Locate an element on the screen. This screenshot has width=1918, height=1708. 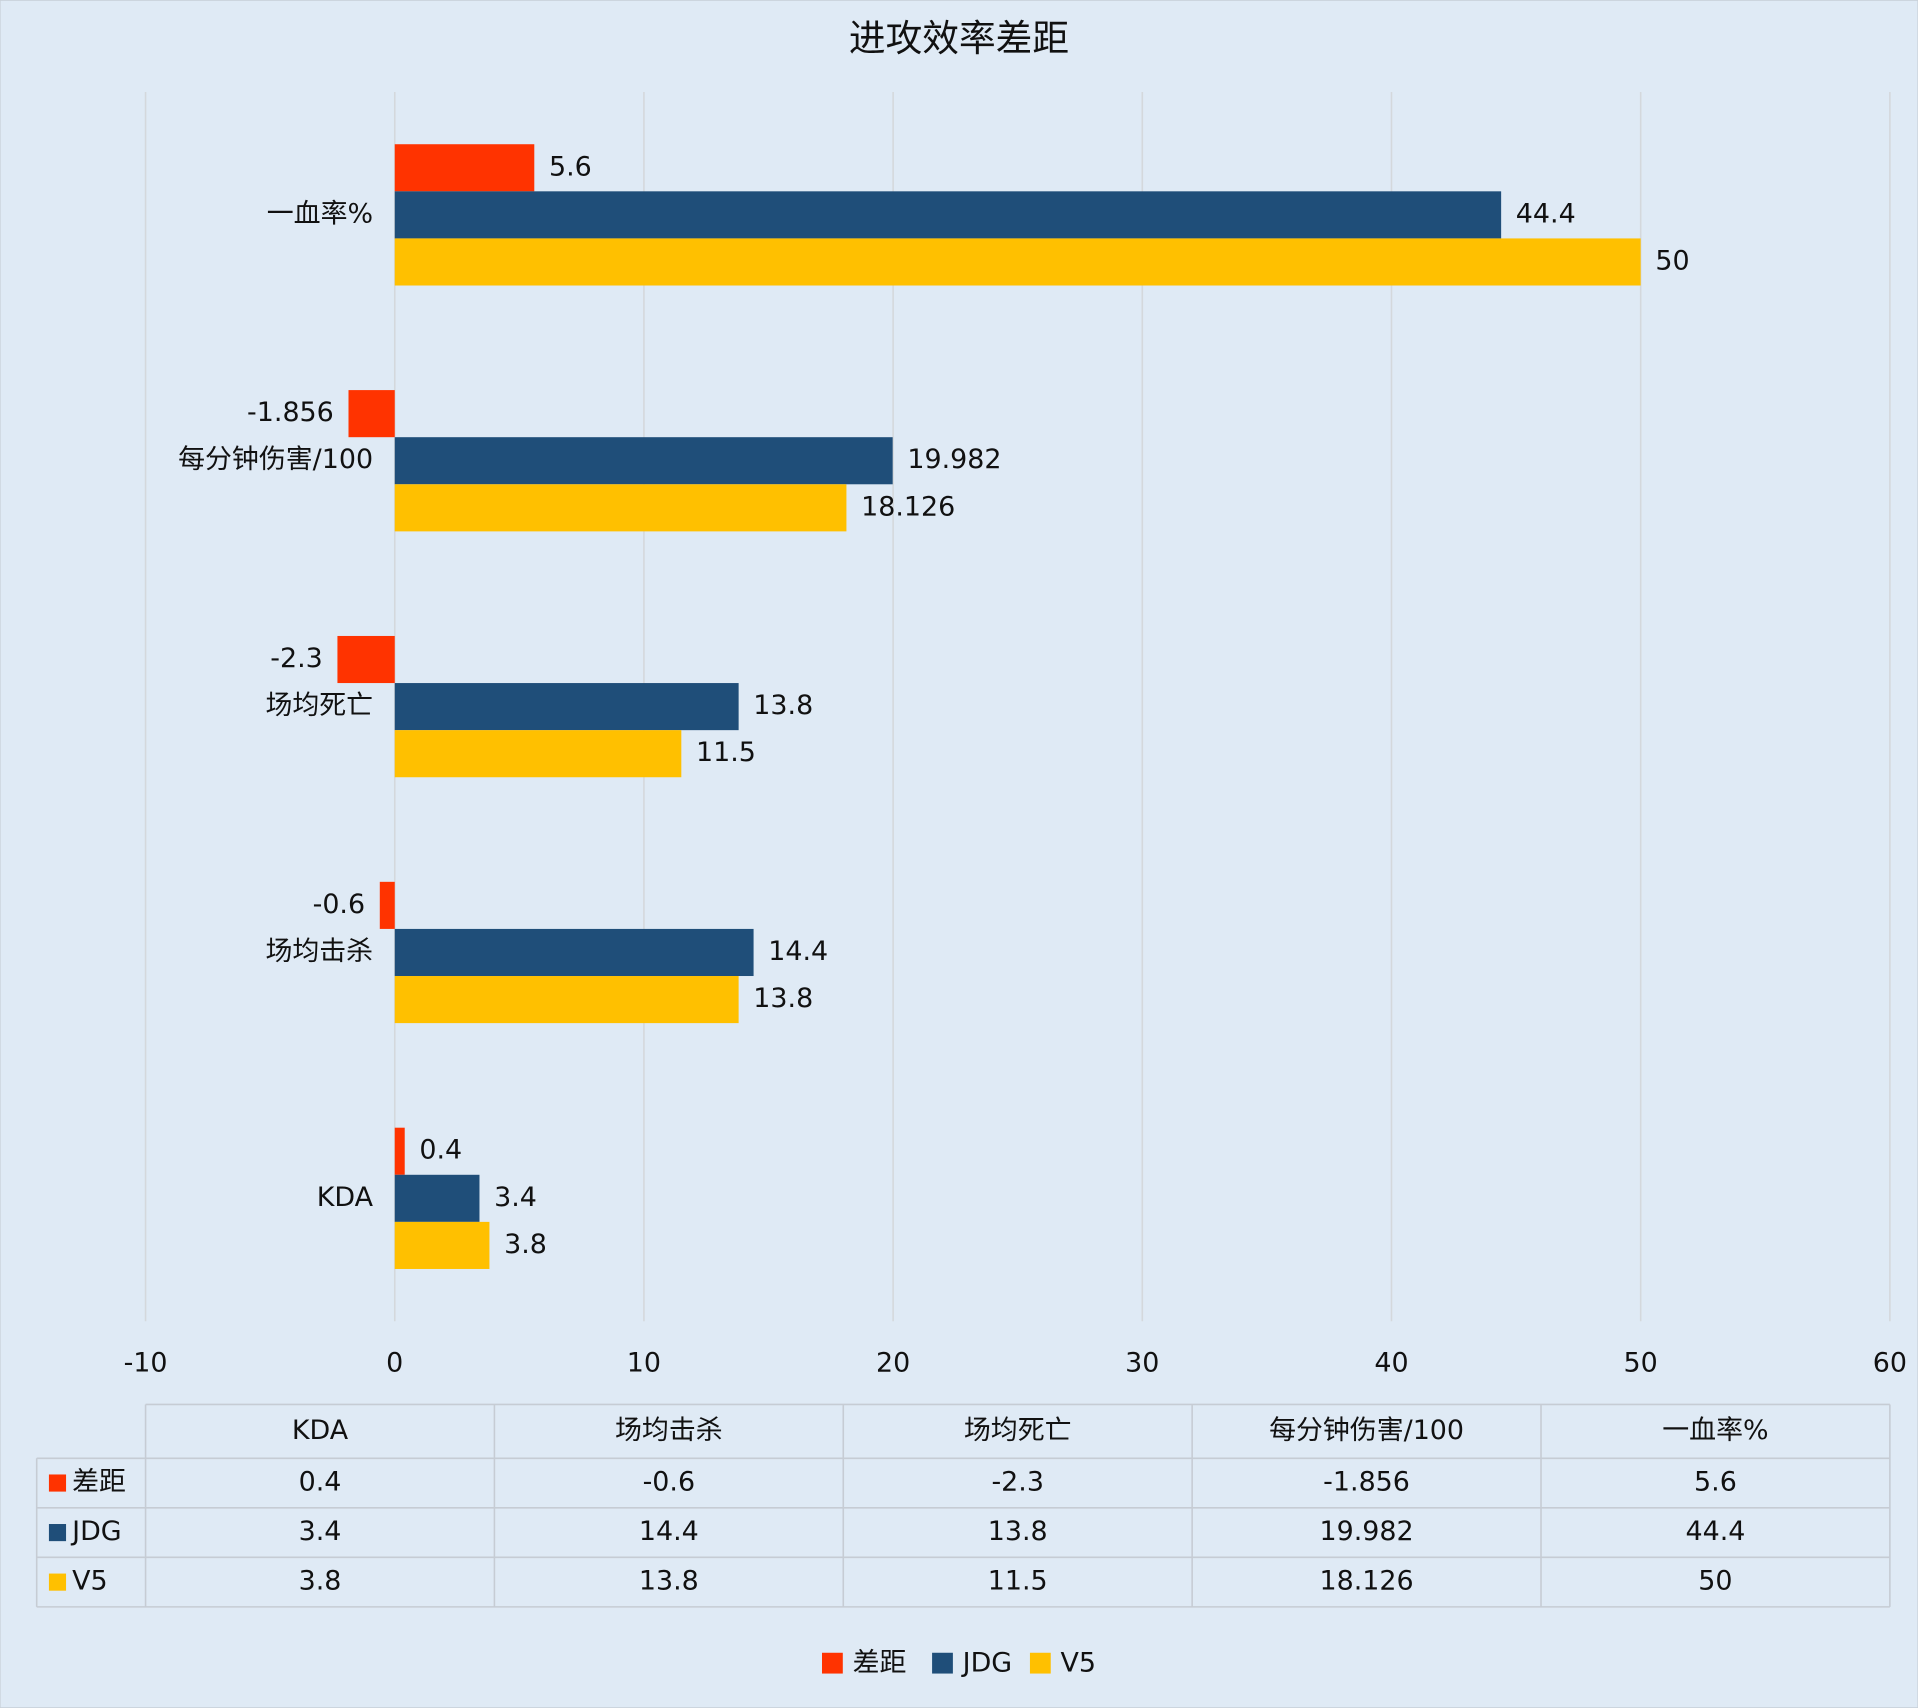
table-header: 场均击杀 is located at coordinates (669, 1430).